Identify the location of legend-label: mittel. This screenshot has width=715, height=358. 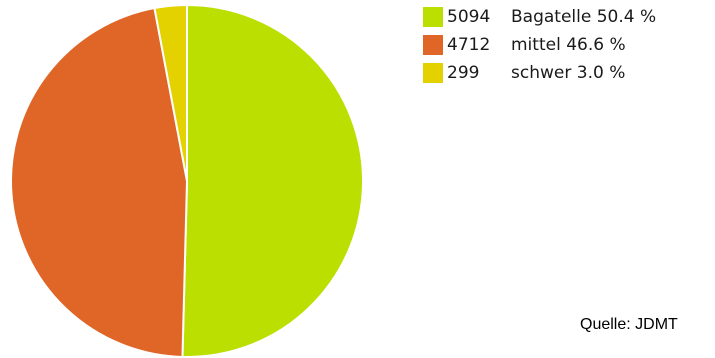
(536, 45).